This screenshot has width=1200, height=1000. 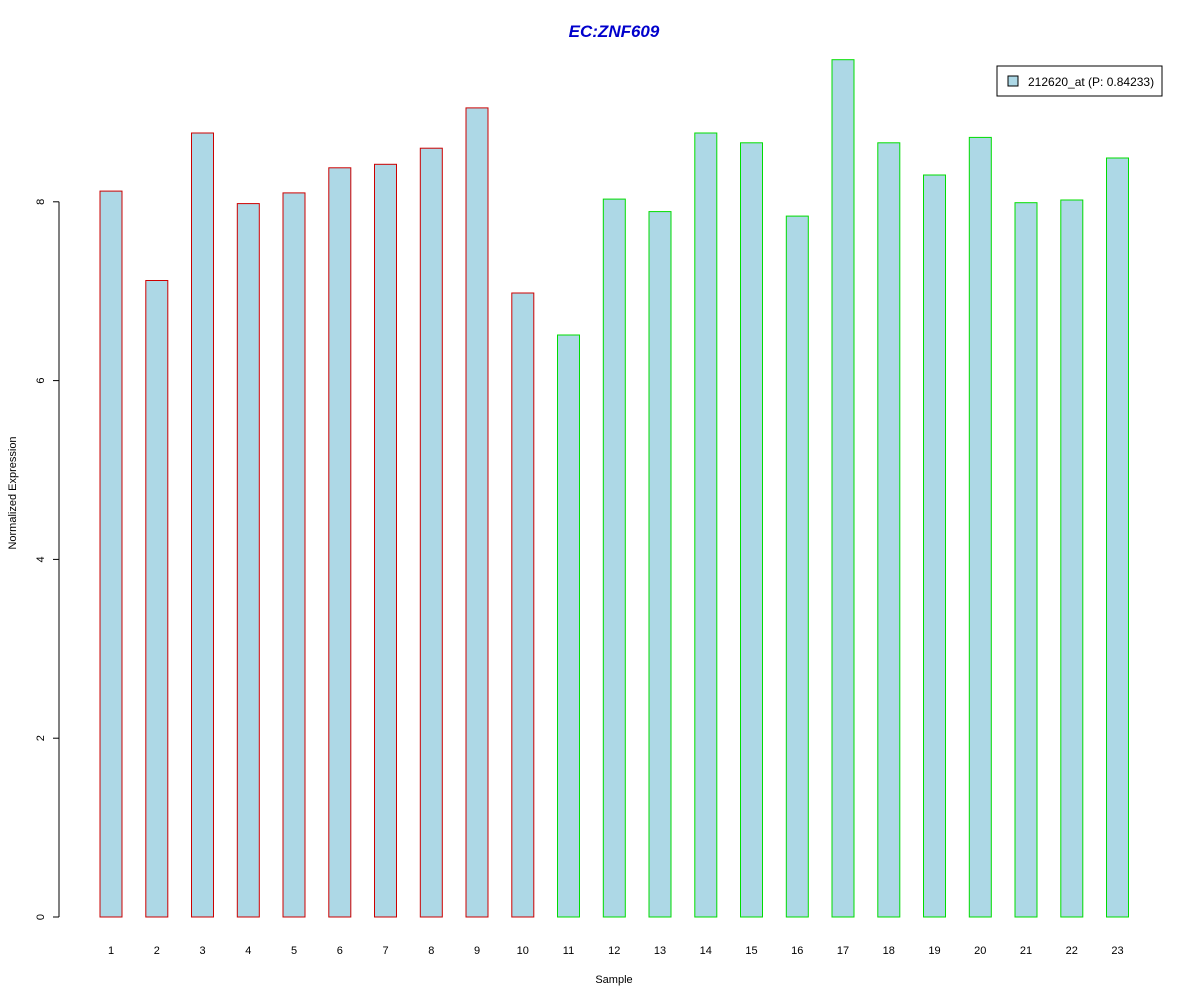 What do you see at coordinates (340, 951) in the screenshot?
I see `x-tick-label: 6` at bounding box center [340, 951].